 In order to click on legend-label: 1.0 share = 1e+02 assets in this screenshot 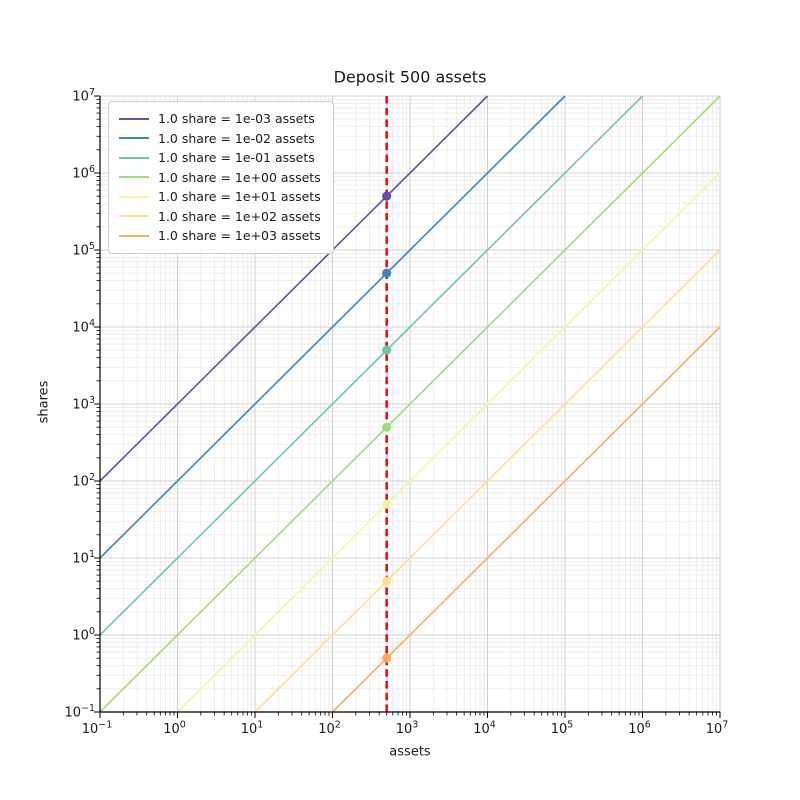, I will do `click(239, 216)`.